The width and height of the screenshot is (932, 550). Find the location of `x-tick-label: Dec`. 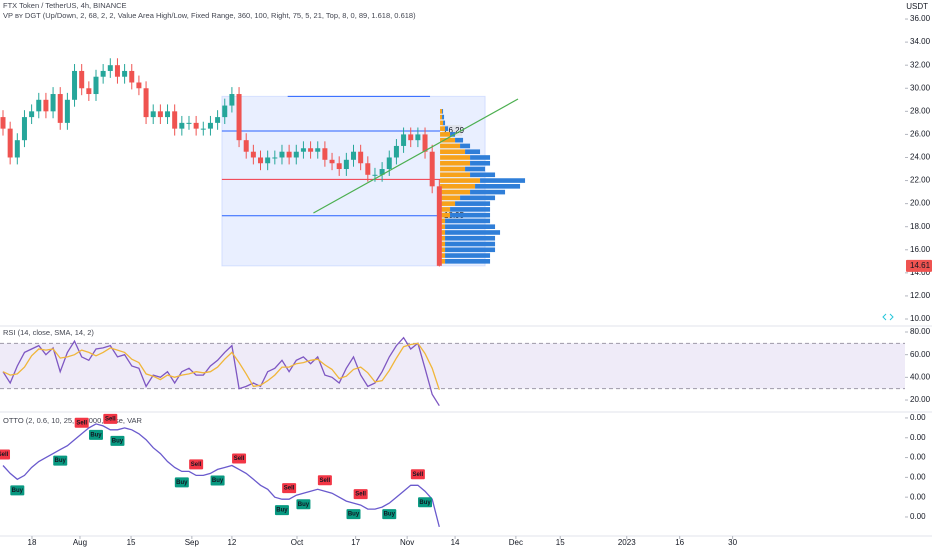

x-tick-label: Dec is located at coordinates (516, 542).